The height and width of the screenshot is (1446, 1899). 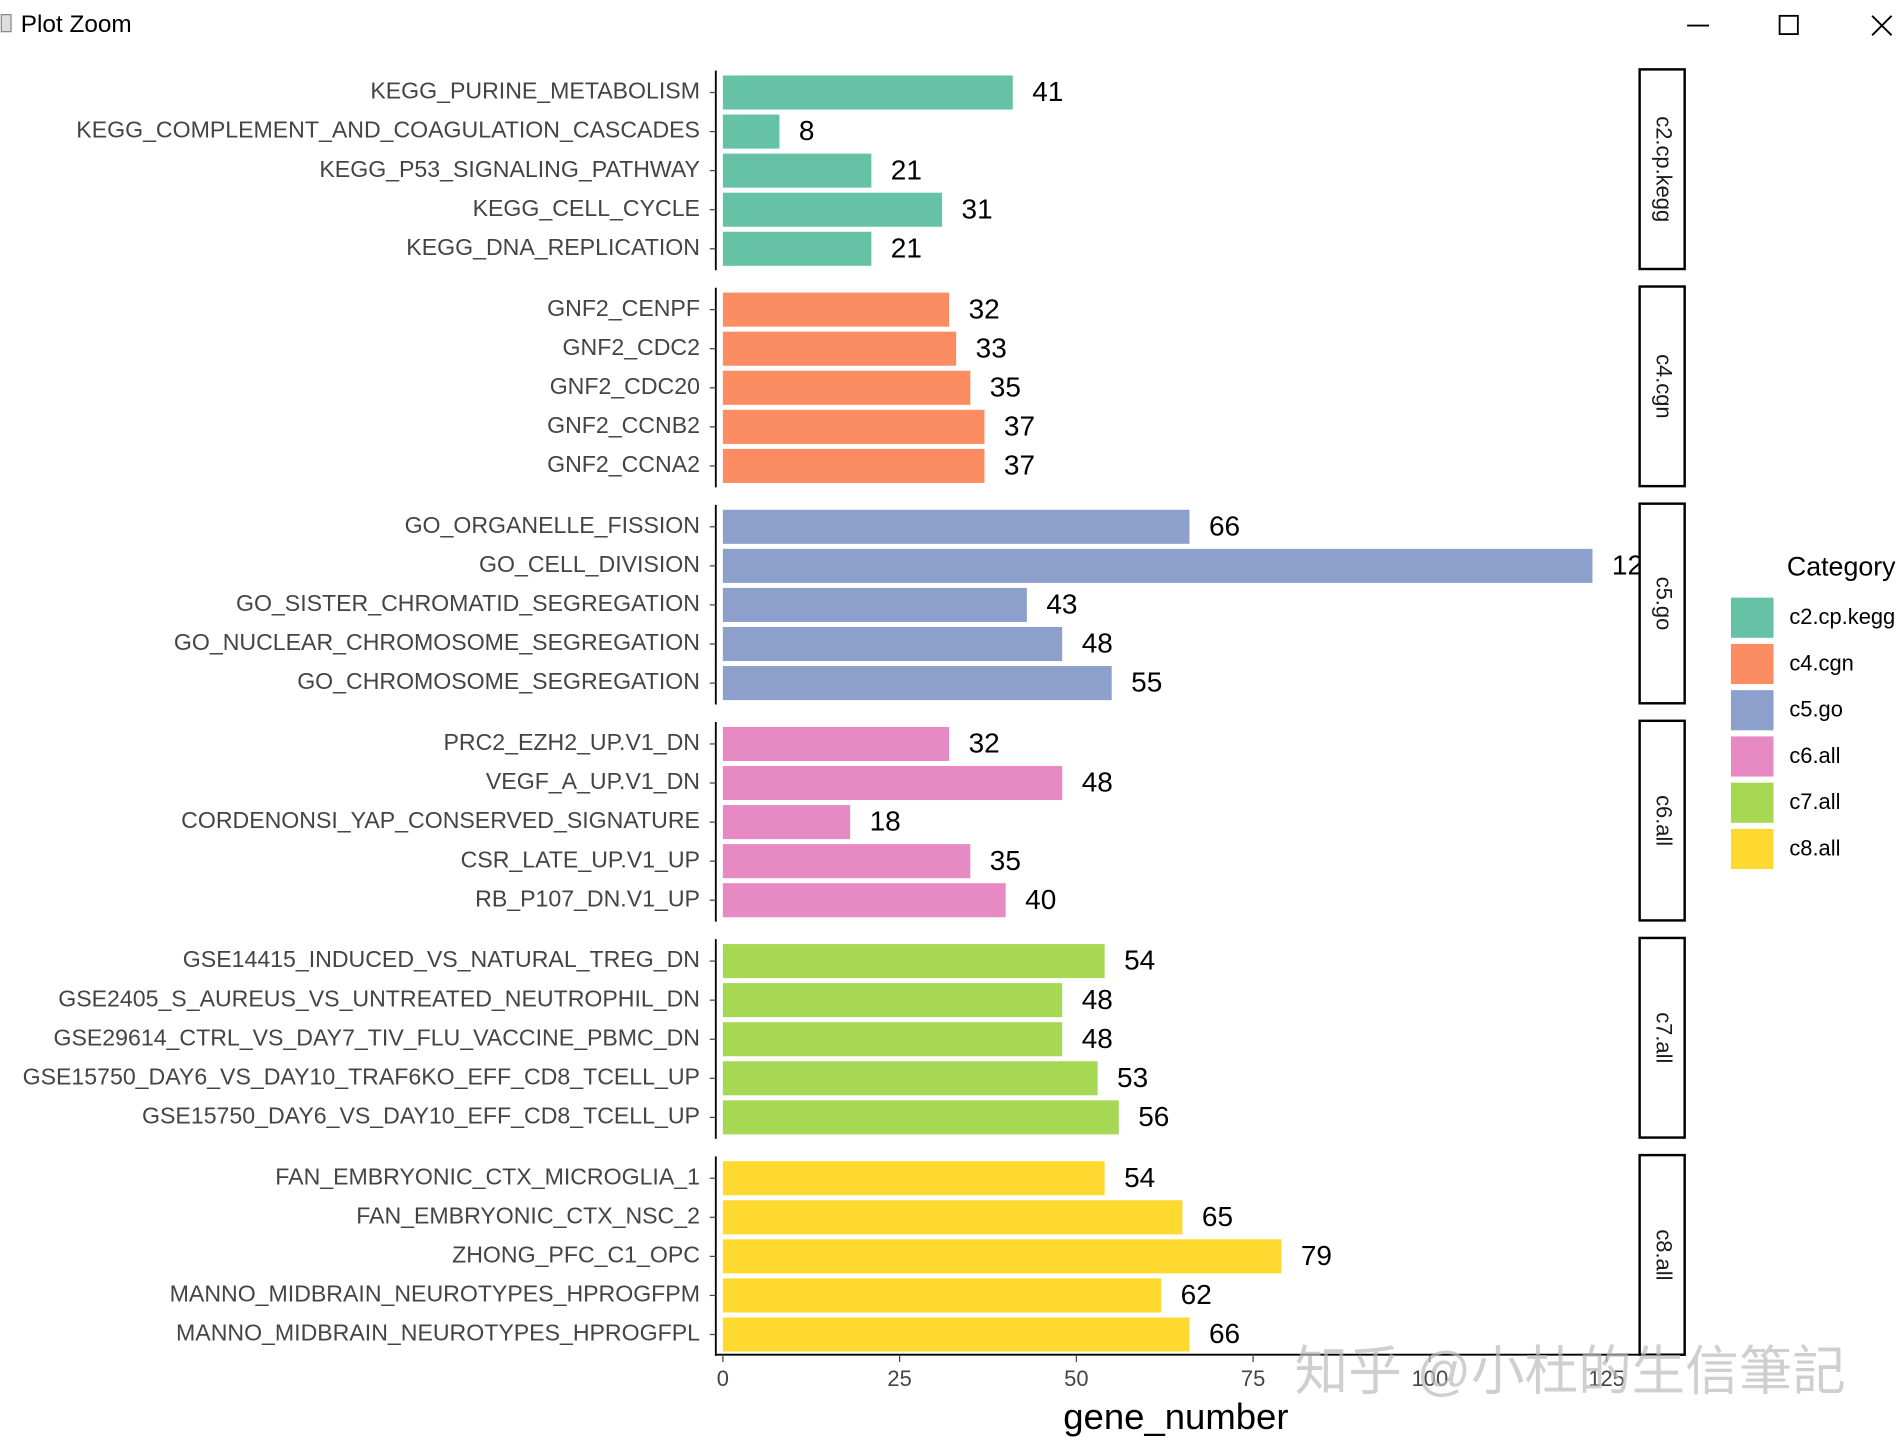 I want to click on y-tick-label: FAN_EMBRYONIC_CTX_MICROGLIA_1, so click(x=487, y=1176).